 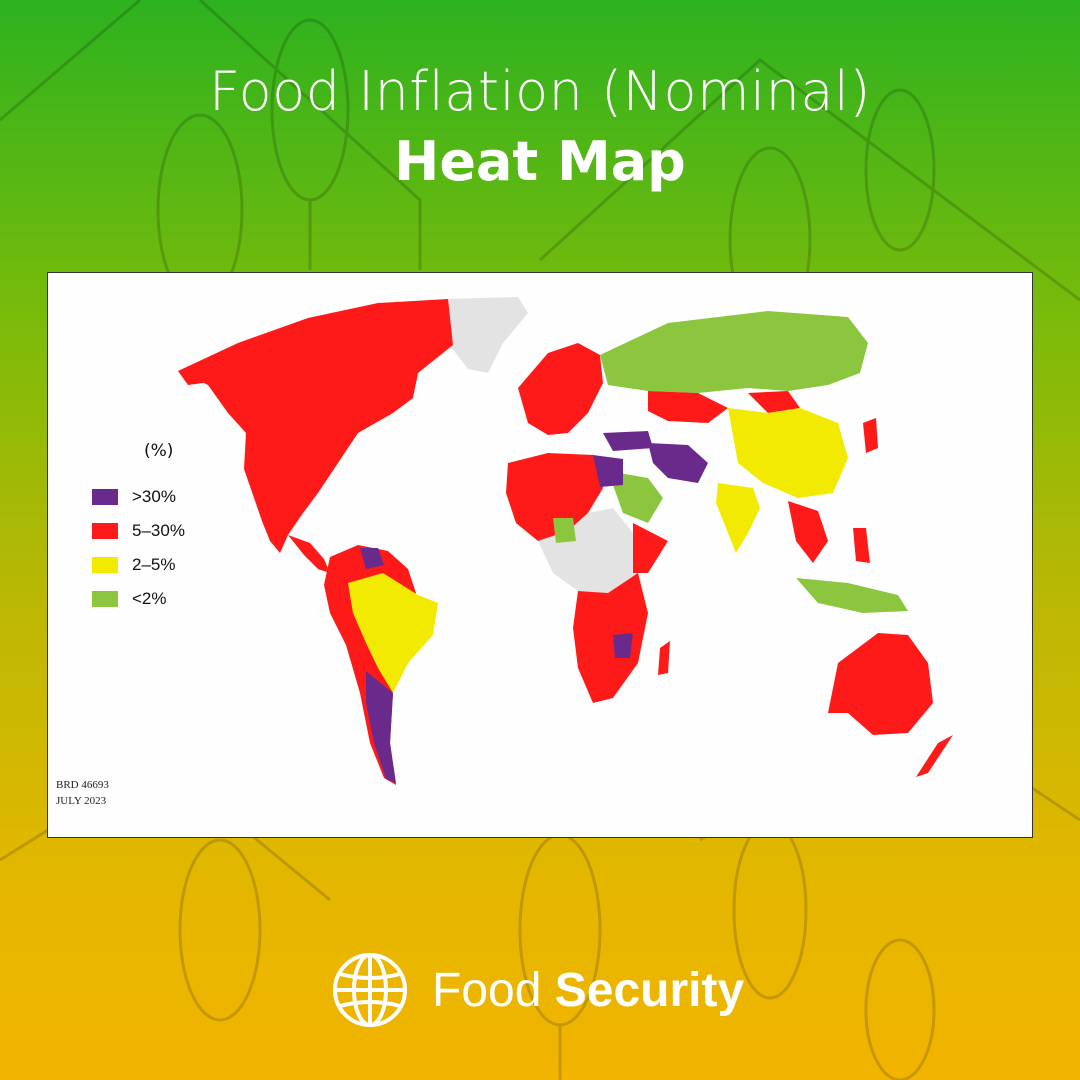 What do you see at coordinates (393, 633) in the screenshot?
I see `region-brazil` at bounding box center [393, 633].